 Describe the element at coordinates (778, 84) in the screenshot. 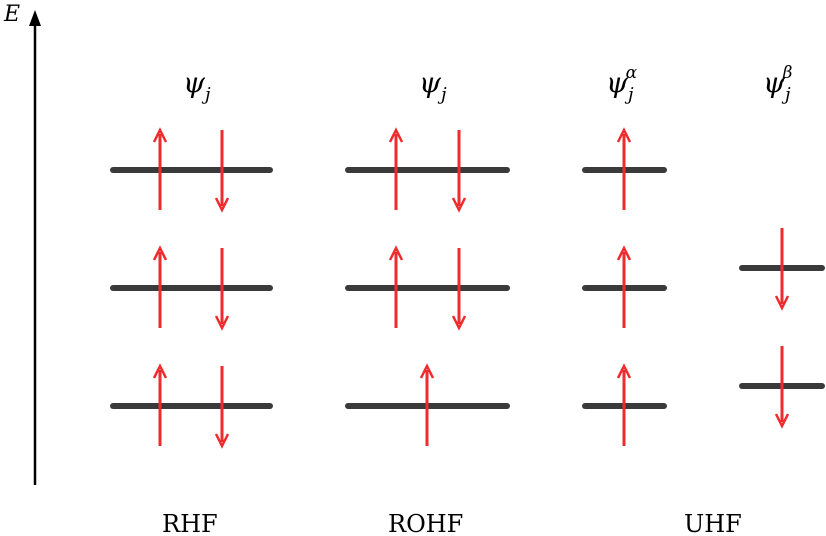

I see `uhf-beta-orbital-label: ψjβ` at that location.